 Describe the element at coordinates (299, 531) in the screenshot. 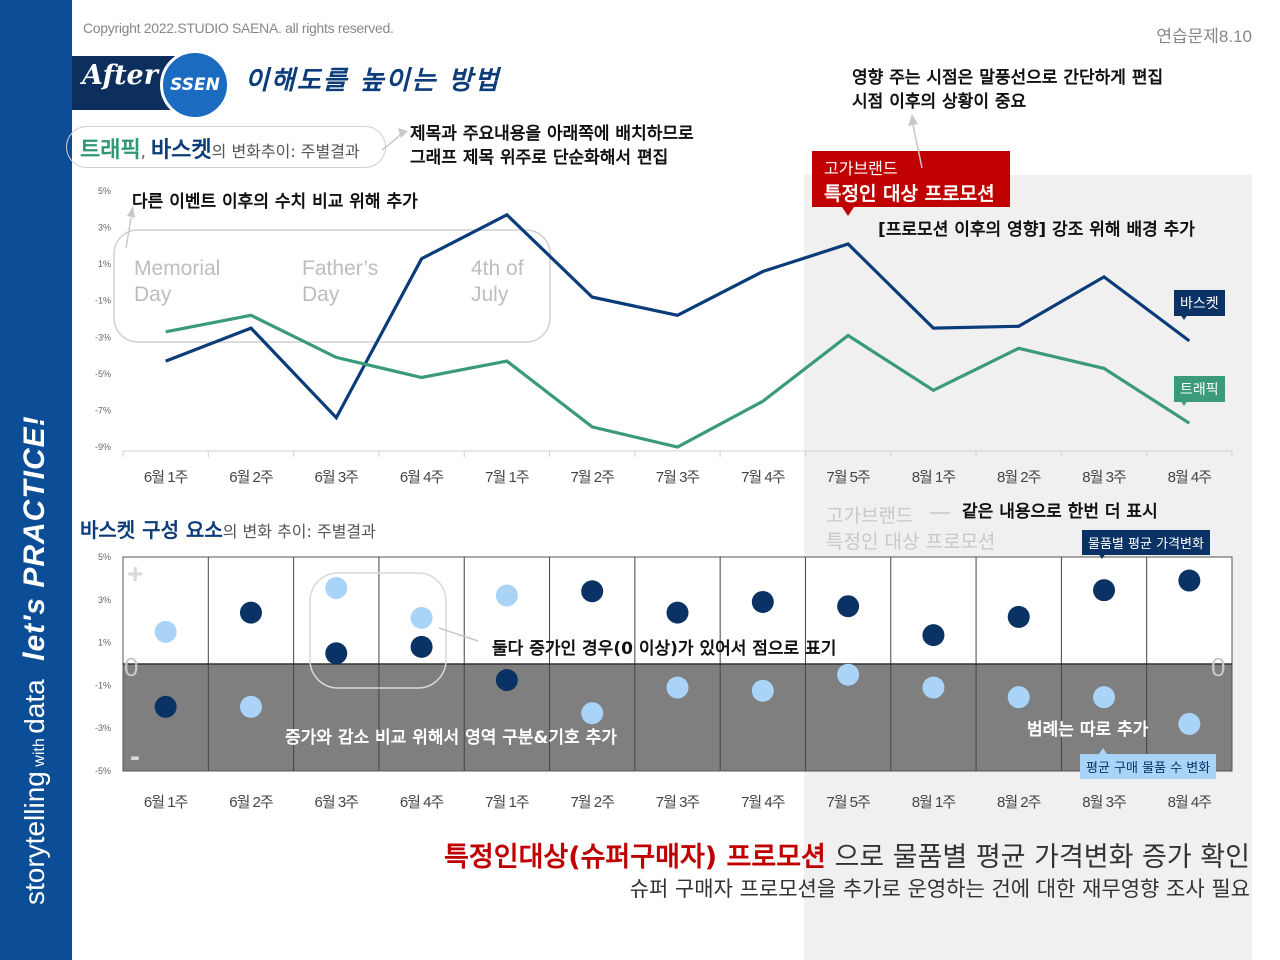

I see `chart2-title-rest: 의 변화 추이: 주별결과` at that location.